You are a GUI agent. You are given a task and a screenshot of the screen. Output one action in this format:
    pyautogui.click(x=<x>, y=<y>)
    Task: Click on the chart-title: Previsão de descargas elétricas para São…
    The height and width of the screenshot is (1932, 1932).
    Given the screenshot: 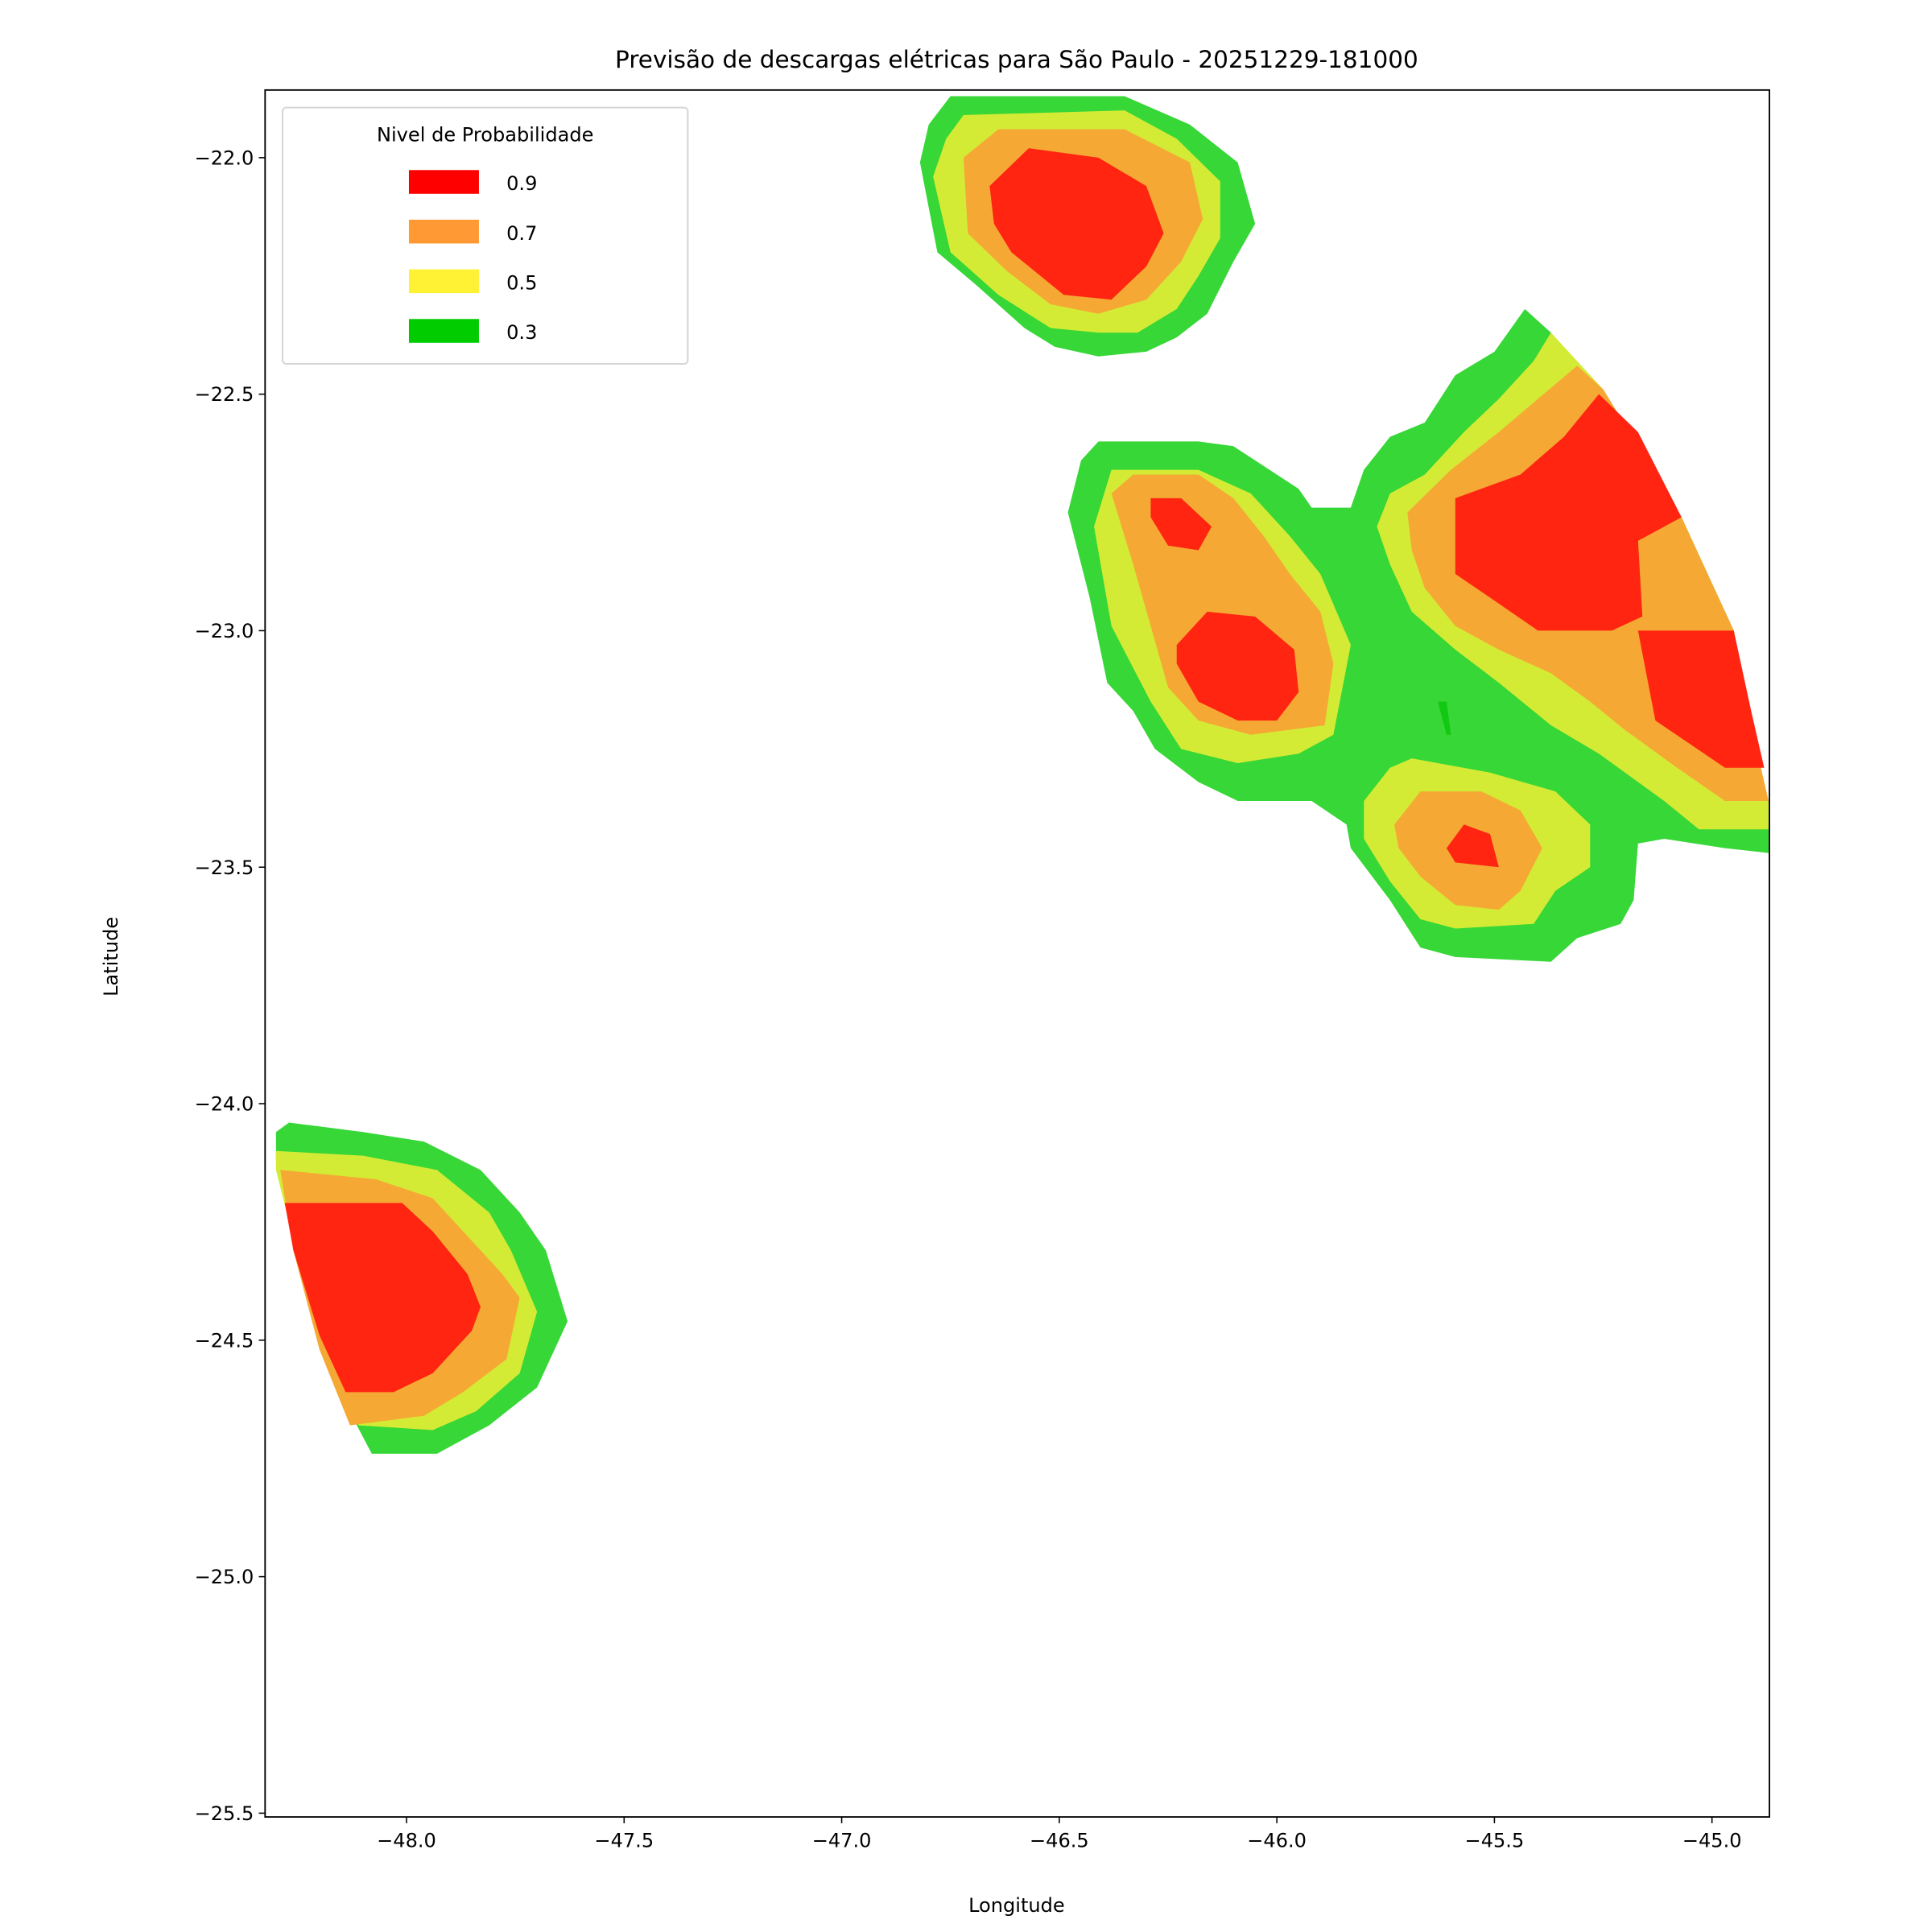 What is the action you would take?
    pyautogui.click(x=1016, y=59)
    